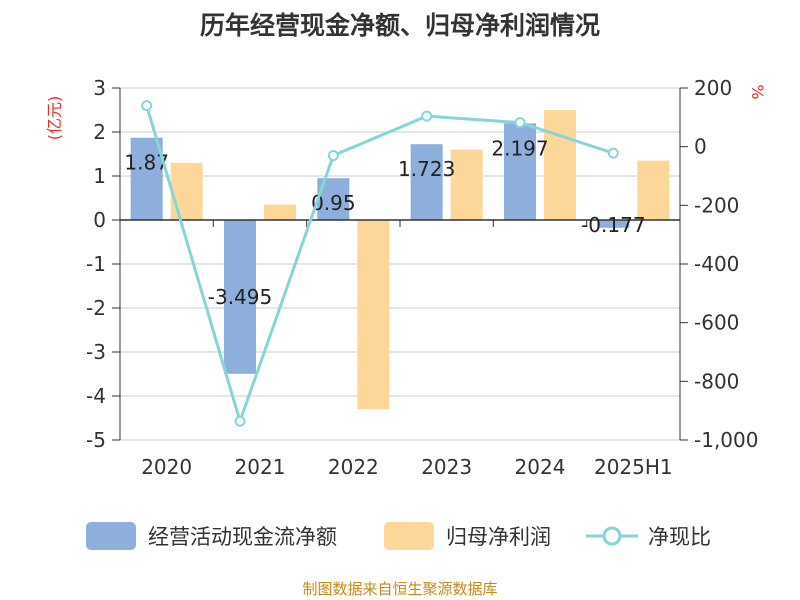 This screenshot has height=600, width=800. I want to click on right-axis-tick-label: 200, so click(713, 88).